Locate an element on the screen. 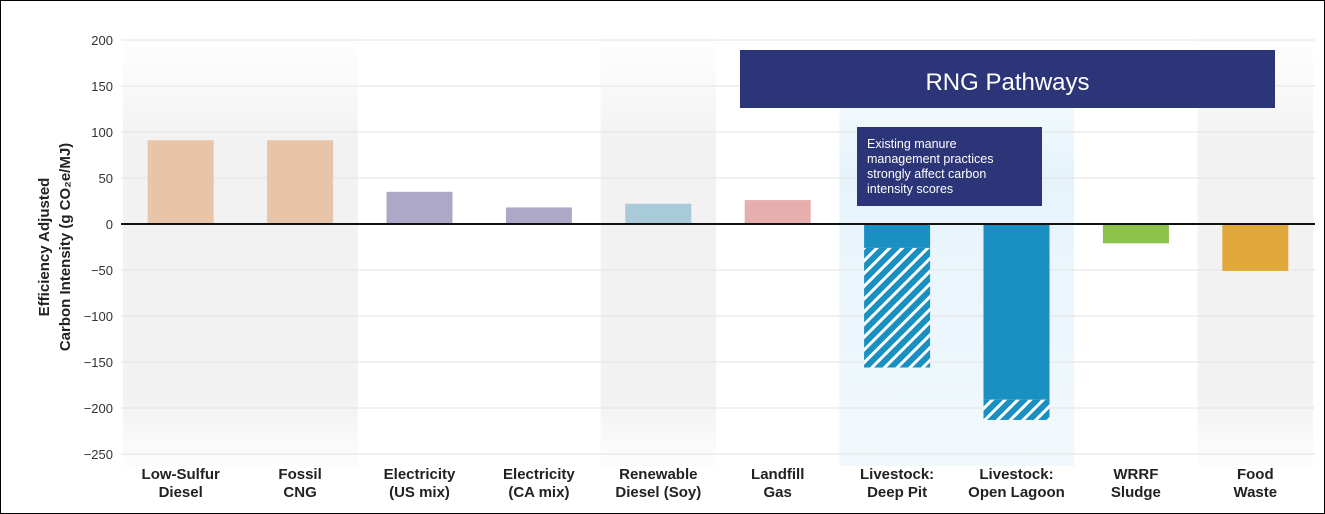 This screenshot has height=514, width=1325. y-axis-label-line2: Carbon Intensity (g CO₂e/MJ) is located at coordinates (65, 247).